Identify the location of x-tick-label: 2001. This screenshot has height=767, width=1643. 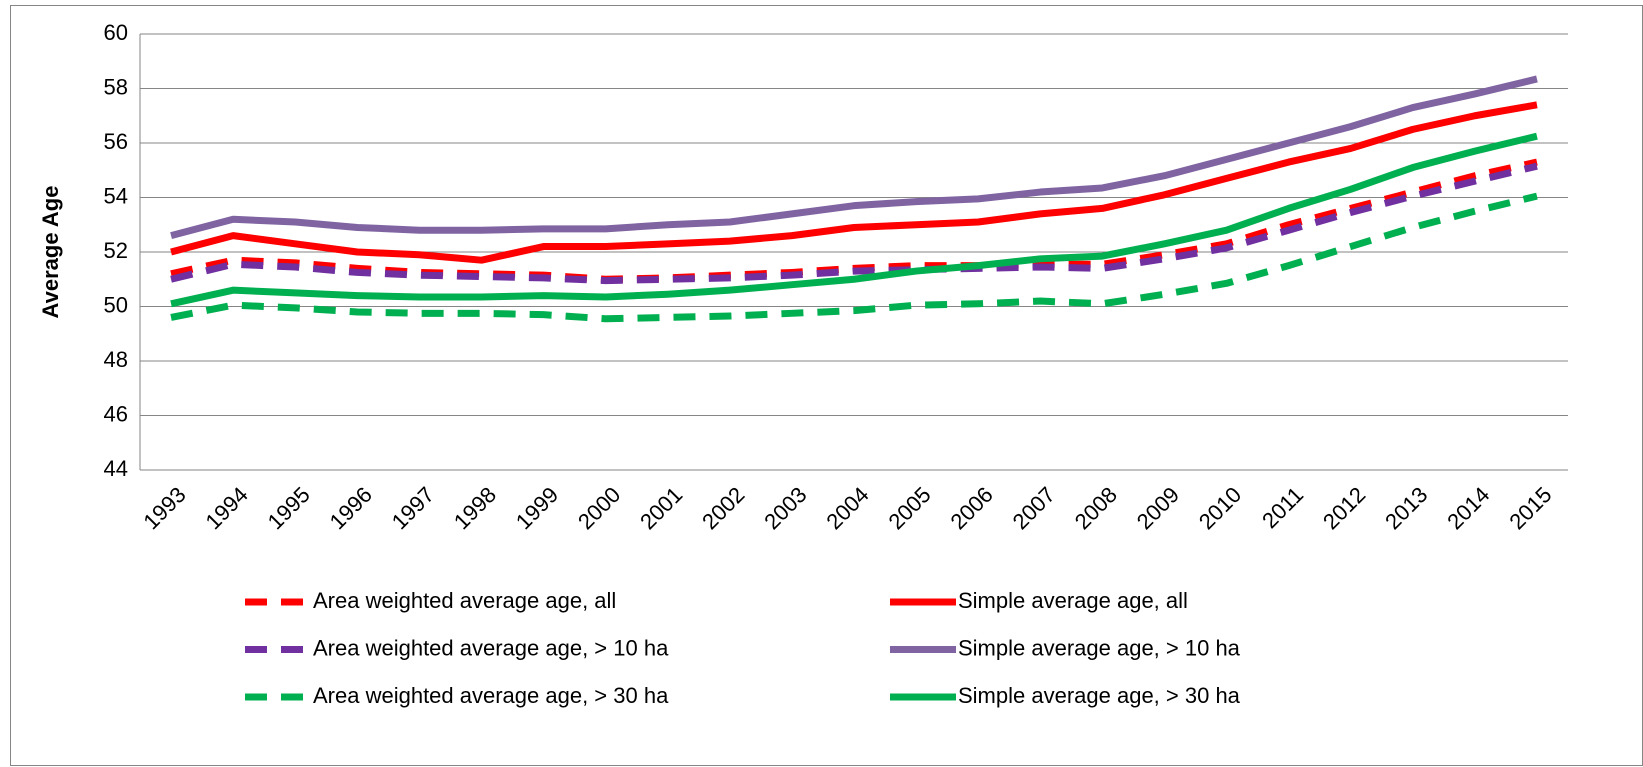
(661, 508).